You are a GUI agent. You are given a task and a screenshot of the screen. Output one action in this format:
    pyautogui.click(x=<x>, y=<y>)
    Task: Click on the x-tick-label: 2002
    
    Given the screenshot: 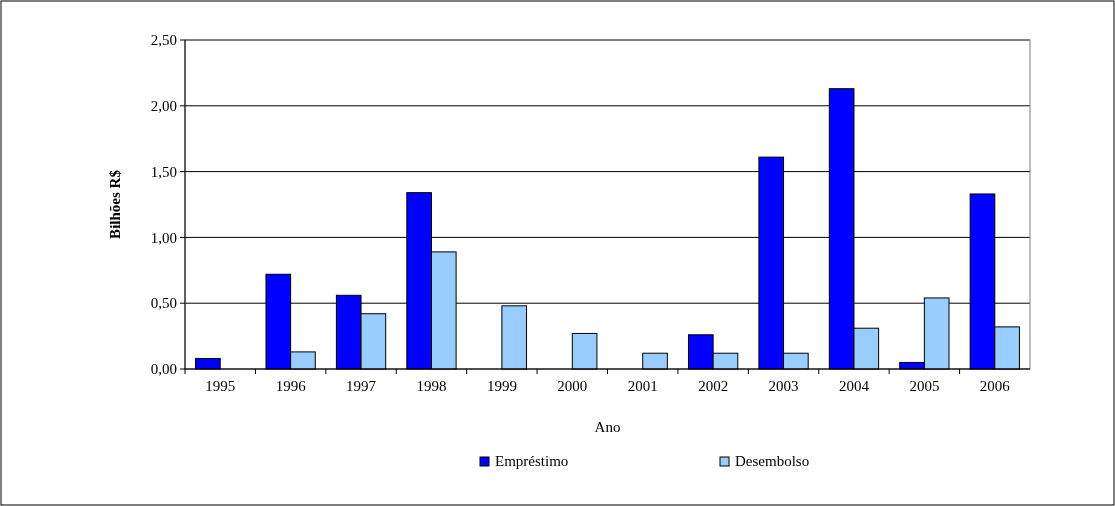 What is the action you would take?
    pyautogui.click(x=713, y=386)
    